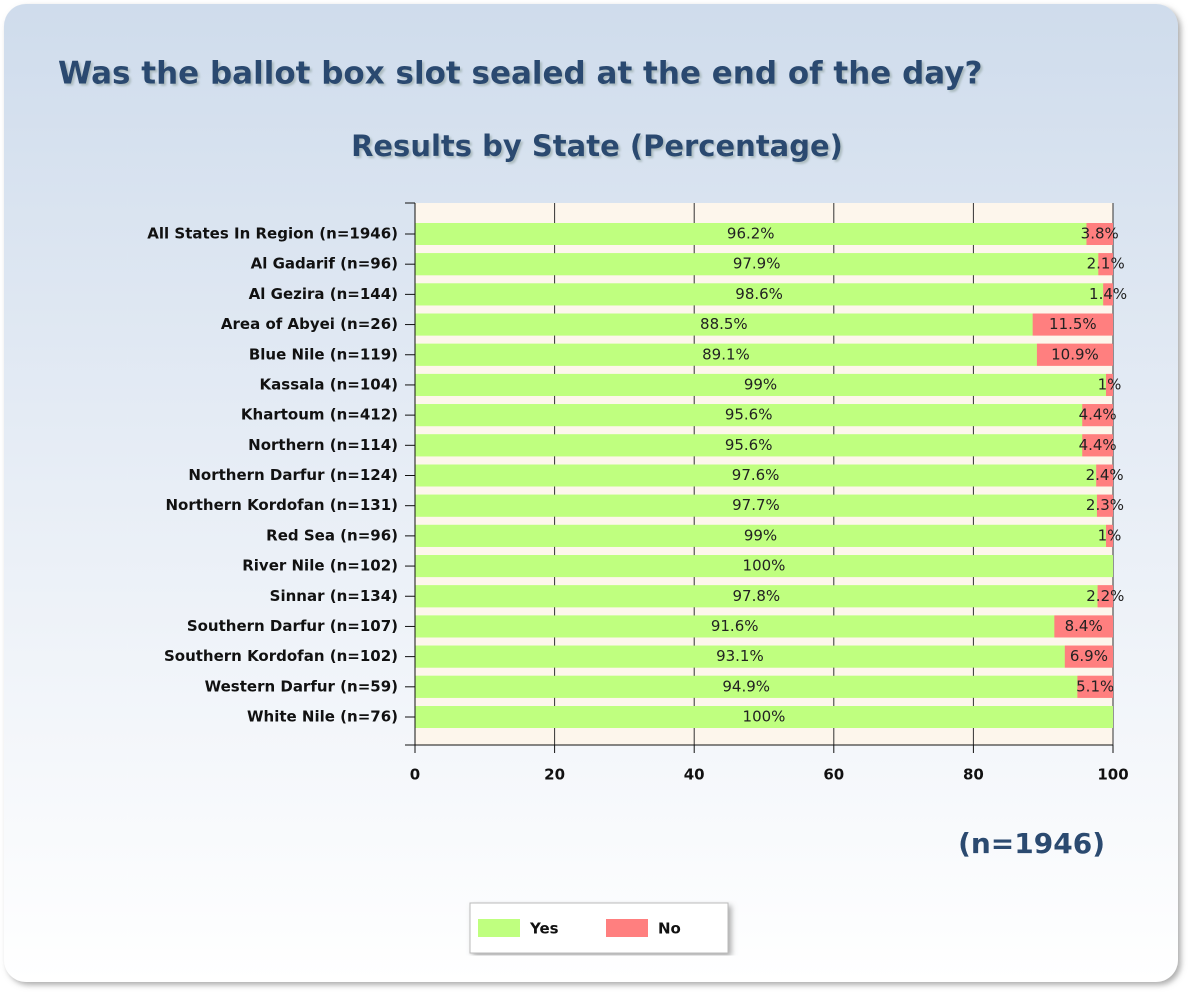 Image resolution: width=1188 pixels, height=993 pixels. What do you see at coordinates (833, 775) in the screenshot?
I see `x-tick-label: 60` at bounding box center [833, 775].